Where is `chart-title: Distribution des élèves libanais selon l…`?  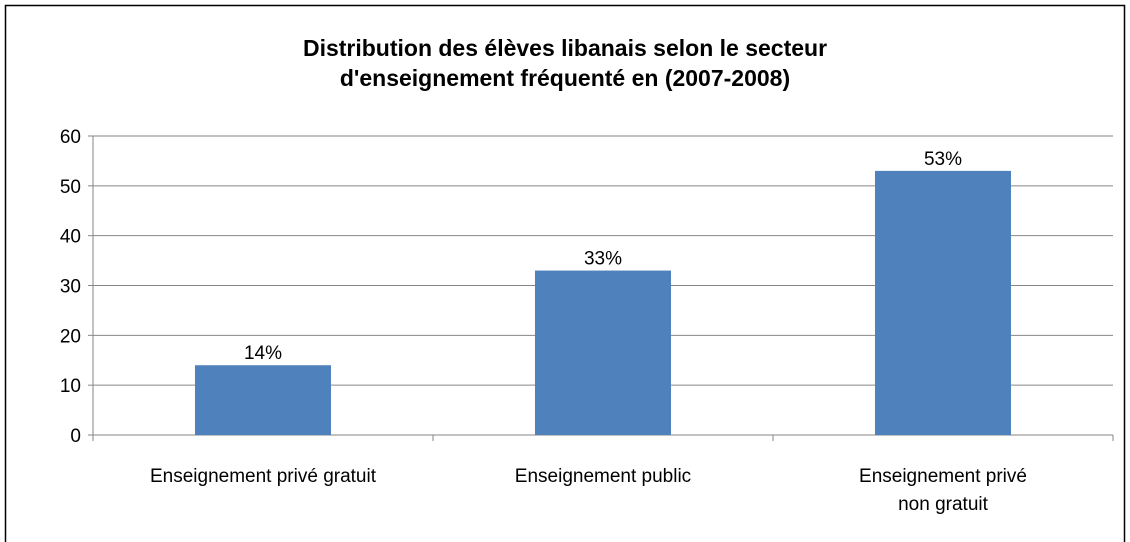 chart-title: Distribution des élèves libanais selon l… is located at coordinates (565, 63).